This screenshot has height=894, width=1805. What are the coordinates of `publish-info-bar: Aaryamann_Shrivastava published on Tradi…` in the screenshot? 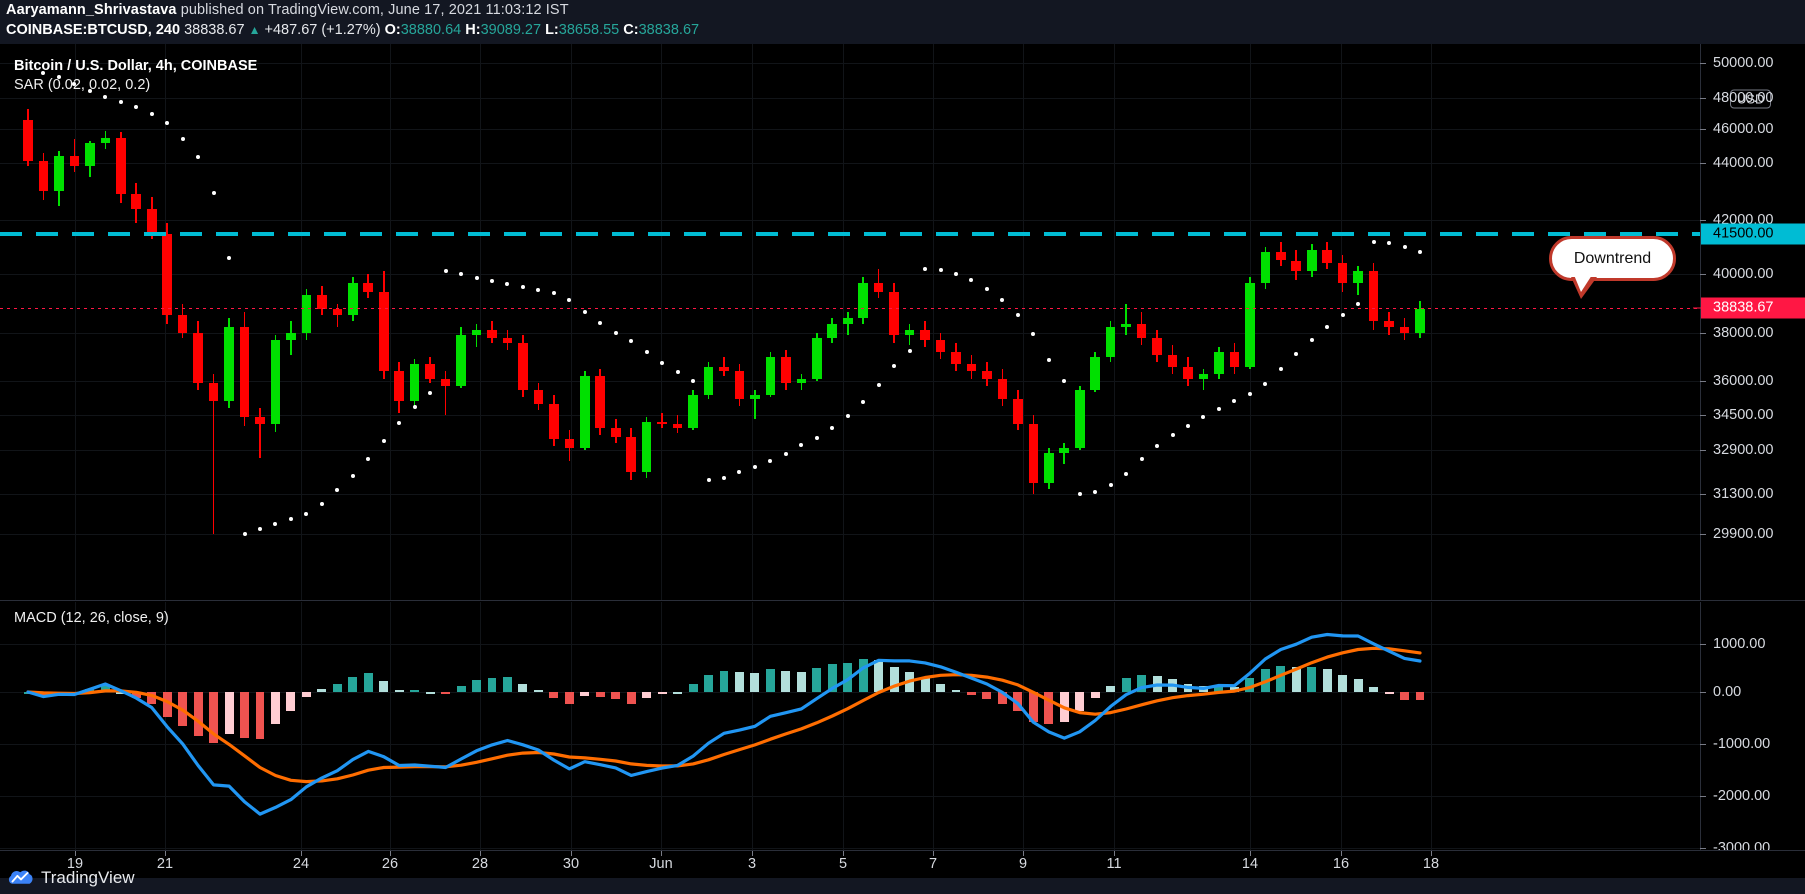 It's located at (902, 11).